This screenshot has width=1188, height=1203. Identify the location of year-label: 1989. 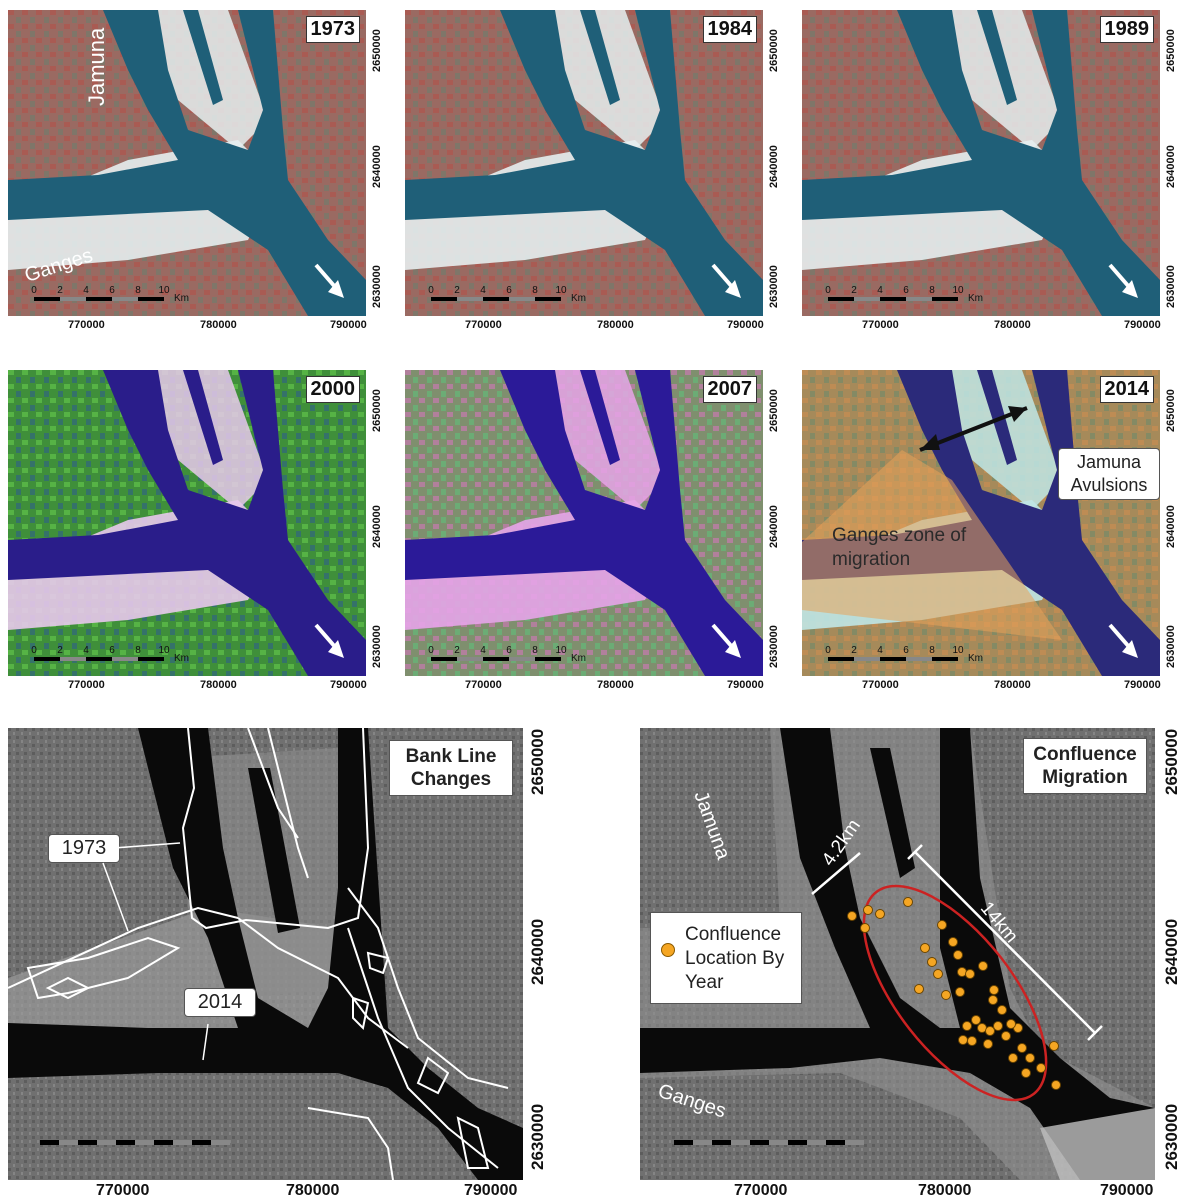
(1126, 29).